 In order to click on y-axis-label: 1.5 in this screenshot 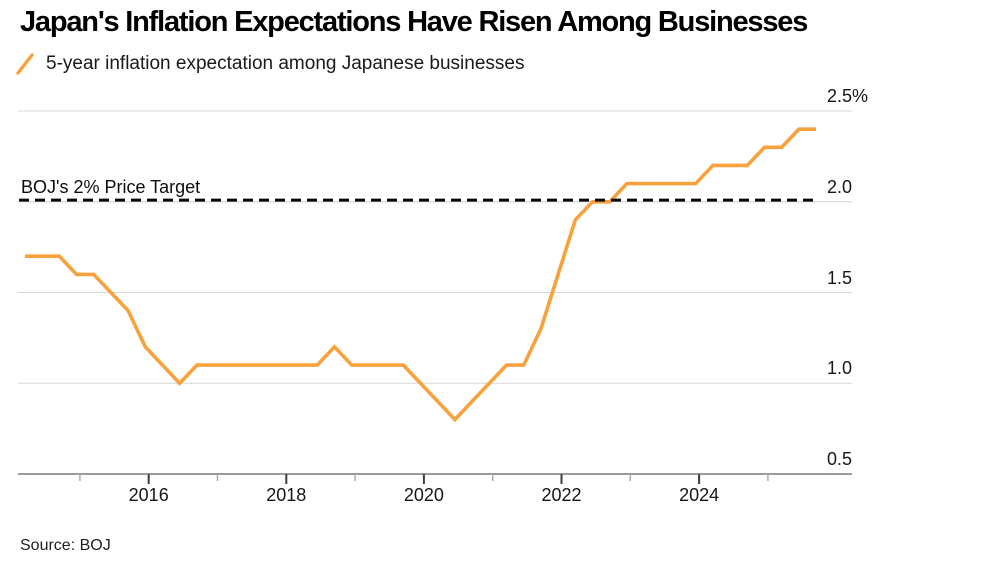, I will do `click(840, 277)`.